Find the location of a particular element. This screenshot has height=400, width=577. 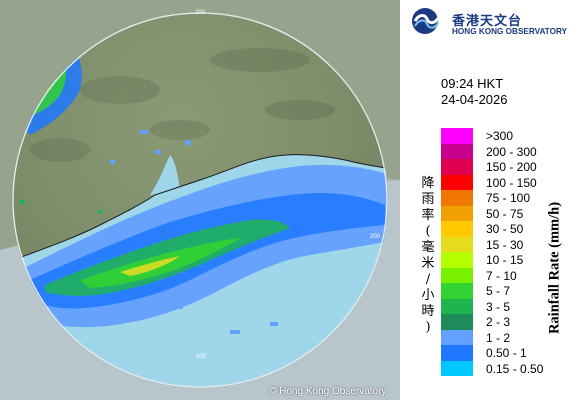

legend-row: 30 - 50 is located at coordinates (509, 229).